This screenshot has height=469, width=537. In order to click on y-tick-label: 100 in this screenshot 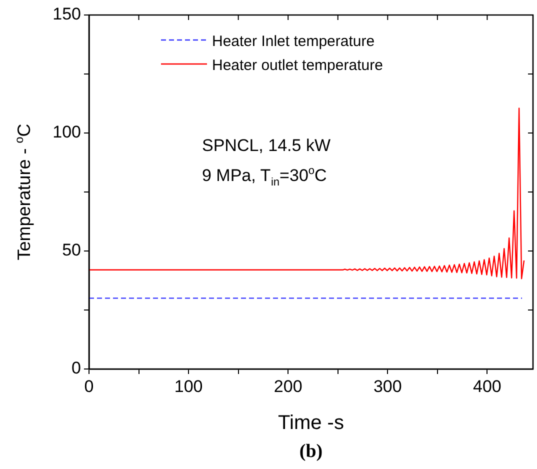, I will do `click(66, 132)`.